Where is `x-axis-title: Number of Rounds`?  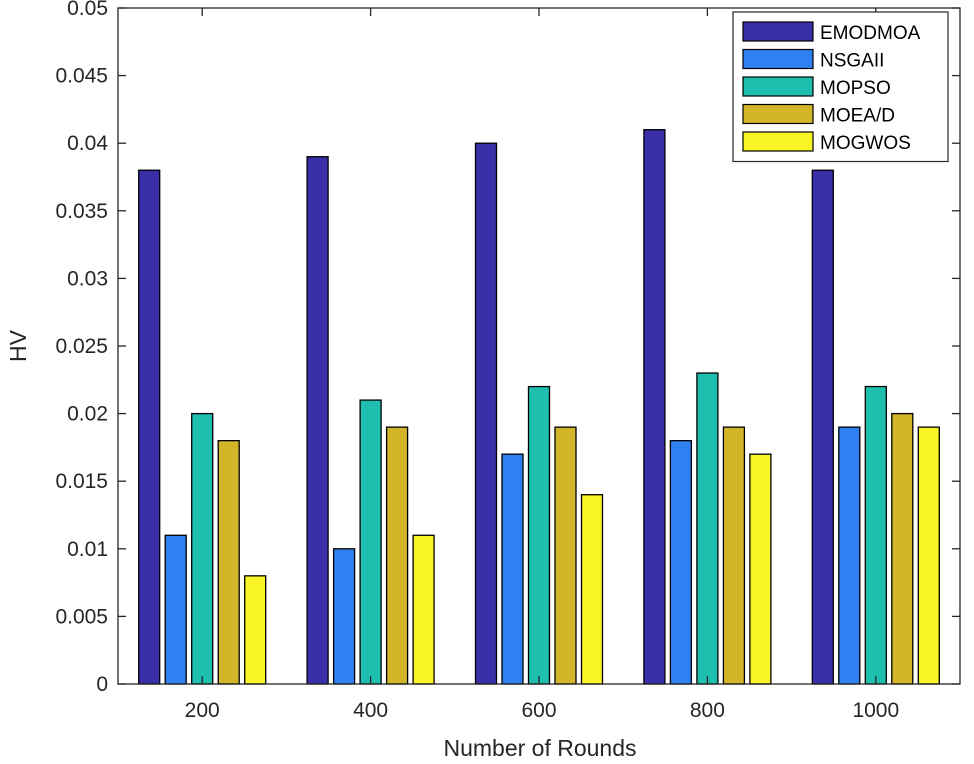 x-axis-title: Number of Rounds is located at coordinates (539, 748).